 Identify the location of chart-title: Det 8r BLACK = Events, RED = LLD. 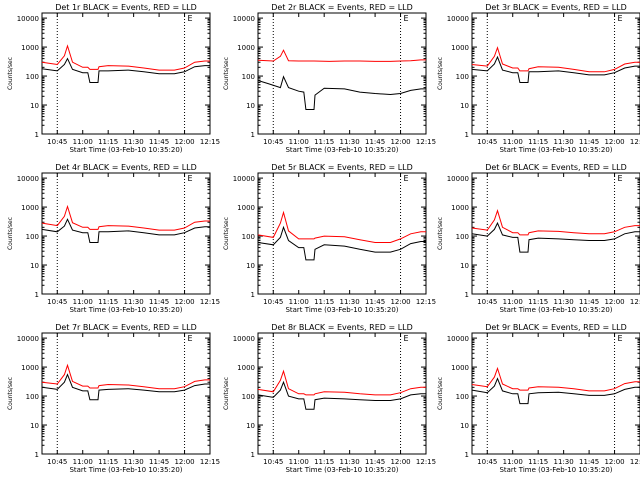
(342, 327).